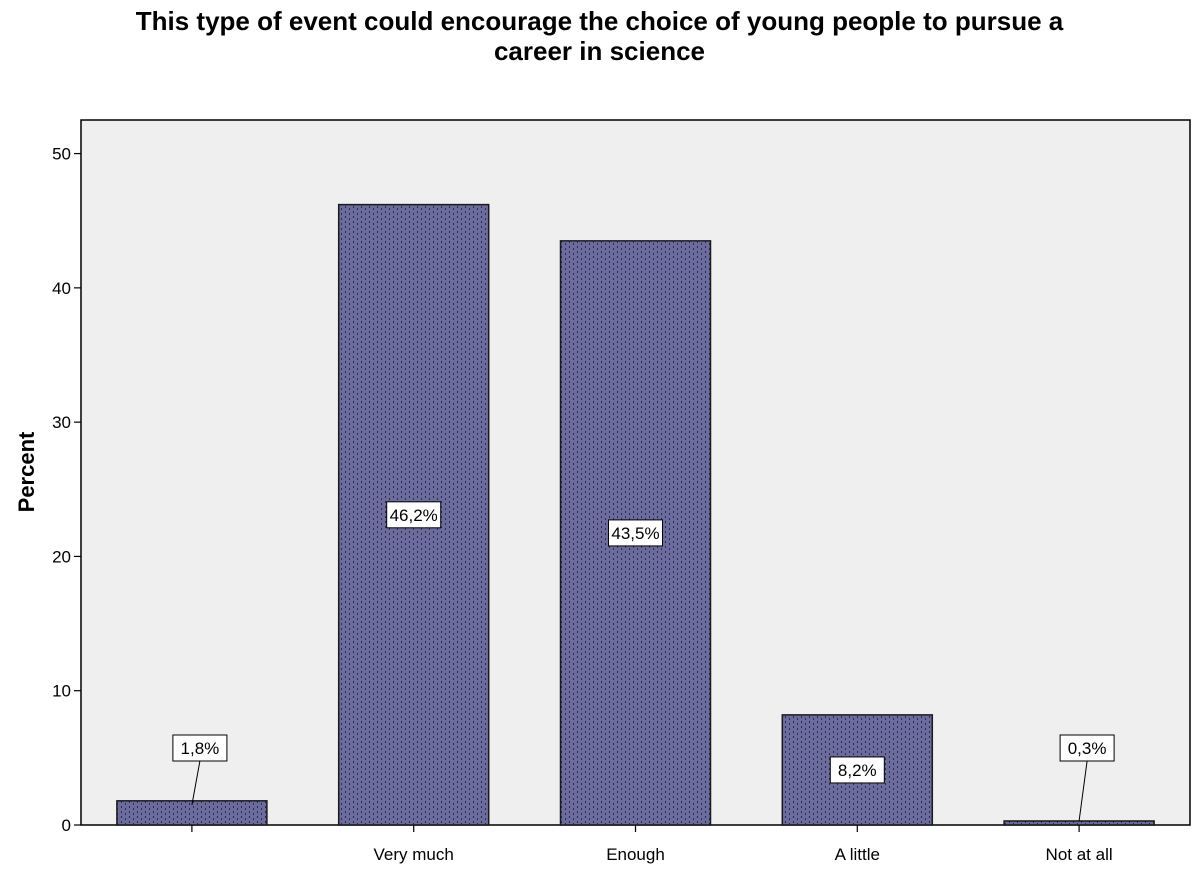  What do you see at coordinates (66, 490) in the screenshot?
I see `y-axis: 0 10 20 30 40 50` at bounding box center [66, 490].